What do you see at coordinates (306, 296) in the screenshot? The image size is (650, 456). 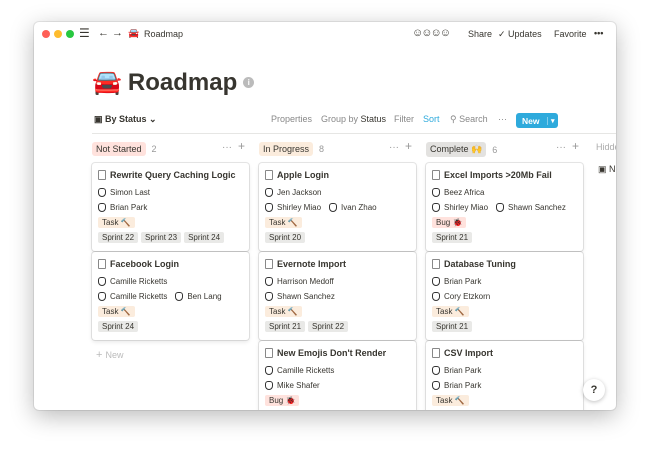 I see `assignee-name: Shawn Sanchez` at bounding box center [306, 296].